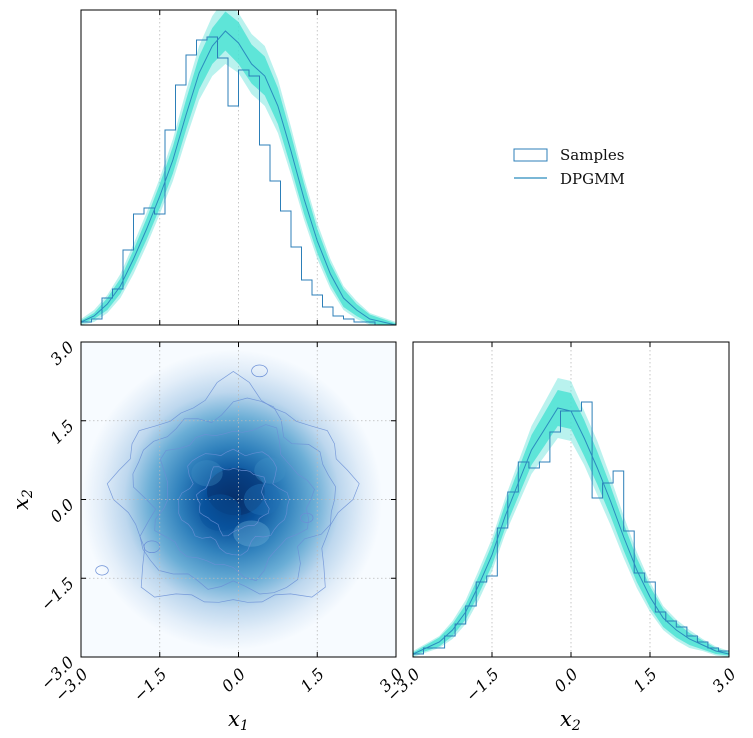 This screenshot has width=753, height=738. I want to click on legend: Samples DPGMM, so click(569, 167).